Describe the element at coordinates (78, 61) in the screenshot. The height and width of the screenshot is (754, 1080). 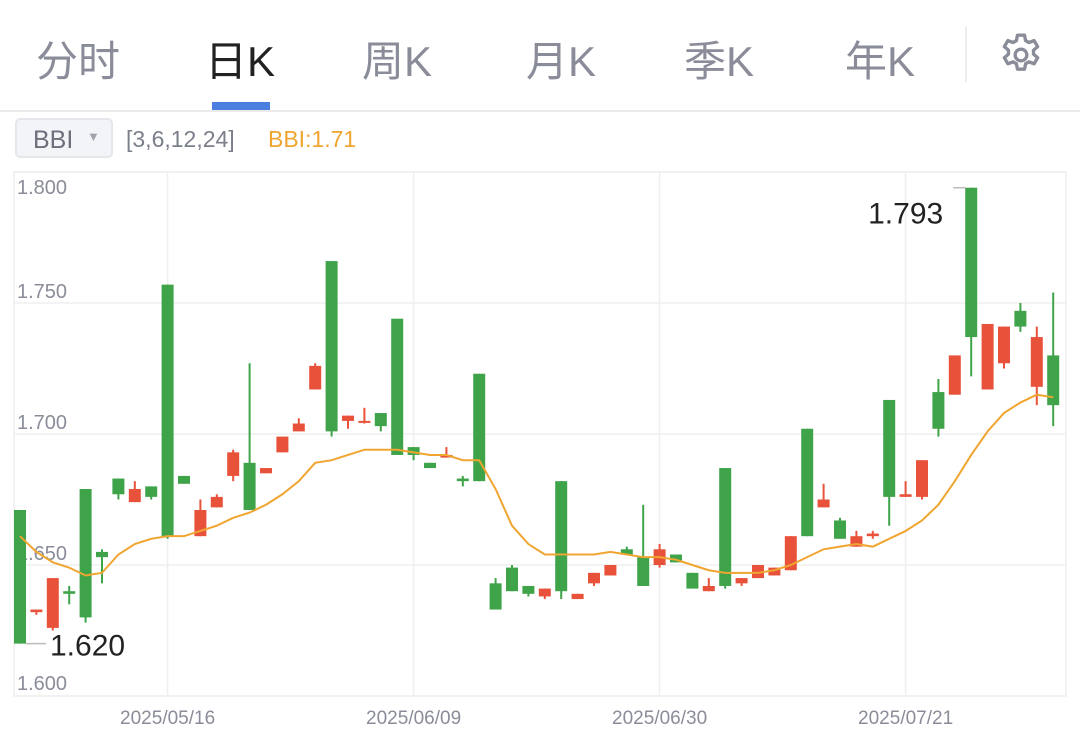
I see `tab-intraday: 分时` at that location.